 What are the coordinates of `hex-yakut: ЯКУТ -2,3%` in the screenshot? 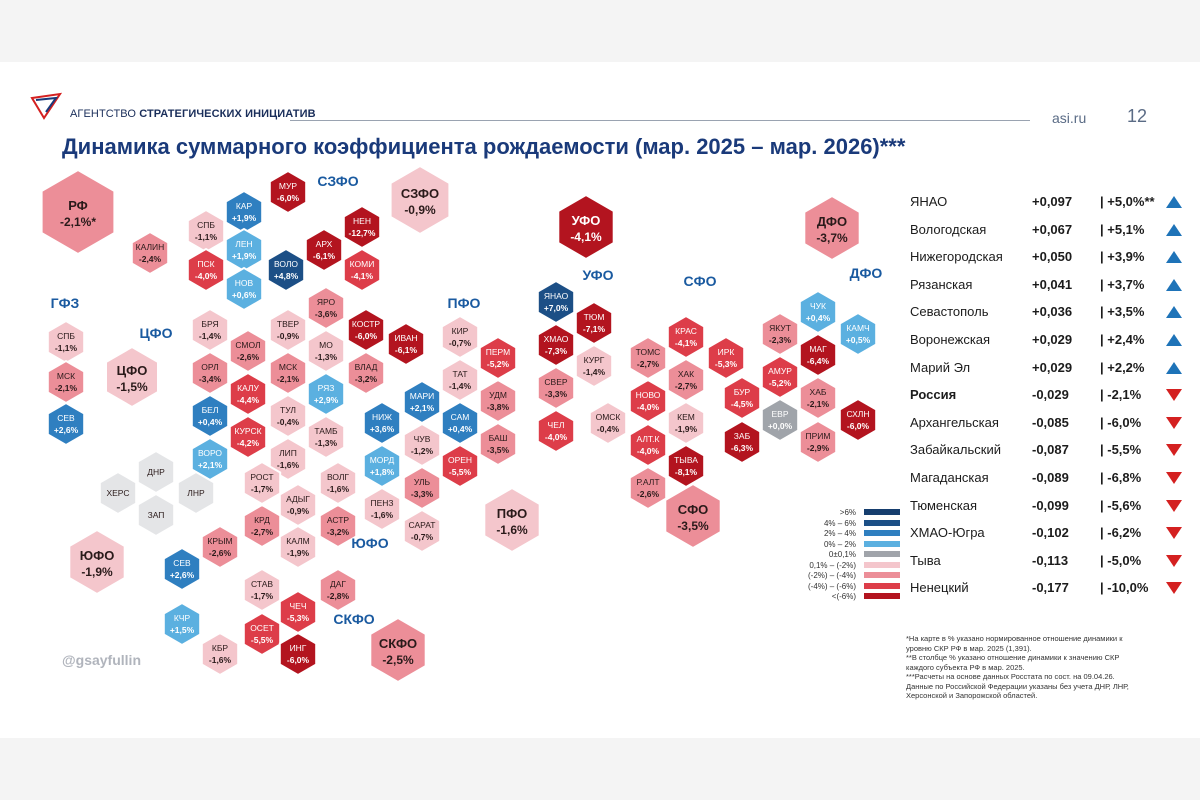 It's located at (780, 334).